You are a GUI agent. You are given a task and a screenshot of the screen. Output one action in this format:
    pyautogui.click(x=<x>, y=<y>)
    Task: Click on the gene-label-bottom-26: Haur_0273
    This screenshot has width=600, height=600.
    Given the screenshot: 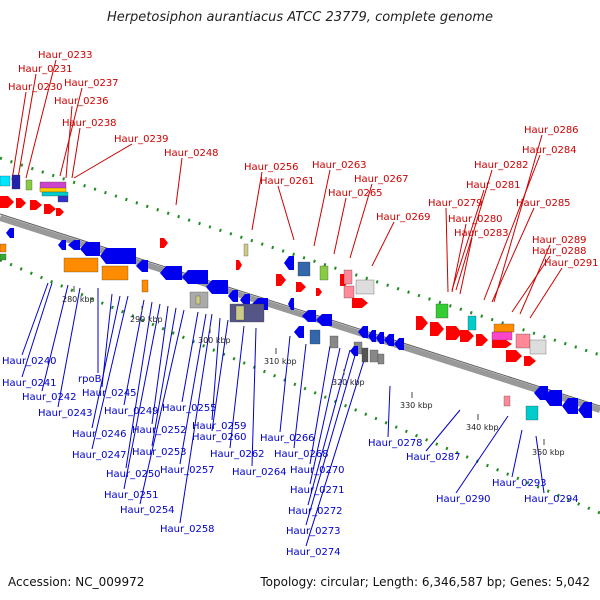 What is the action you would take?
    pyautogui.click(x=313, y=531)
    